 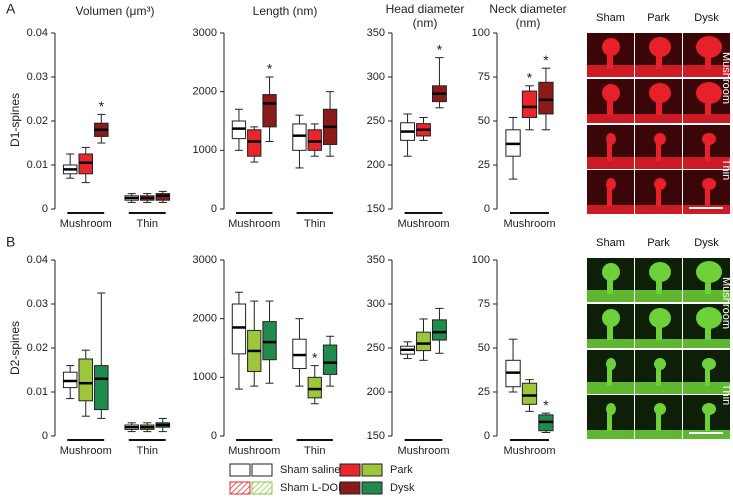 What do you see at coordinates (484, 165) in the screenshot?
I see `y-tick-label: 25` at bounding box center [484, 165].